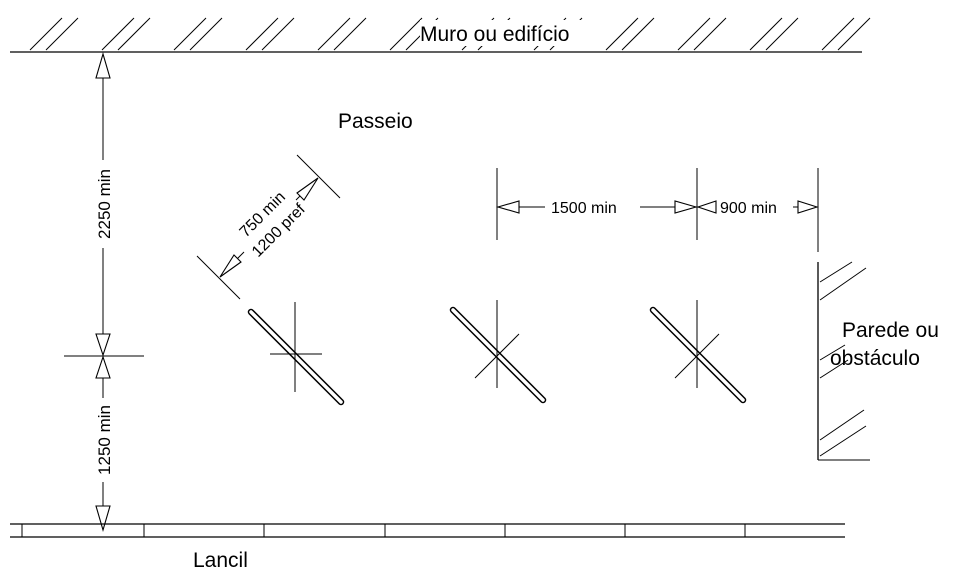 The width and height of the screenshot is (954, 575). Describe the element at coordinates (268, 227) in the screenshot. I see `diagonal-dimension` at that location.